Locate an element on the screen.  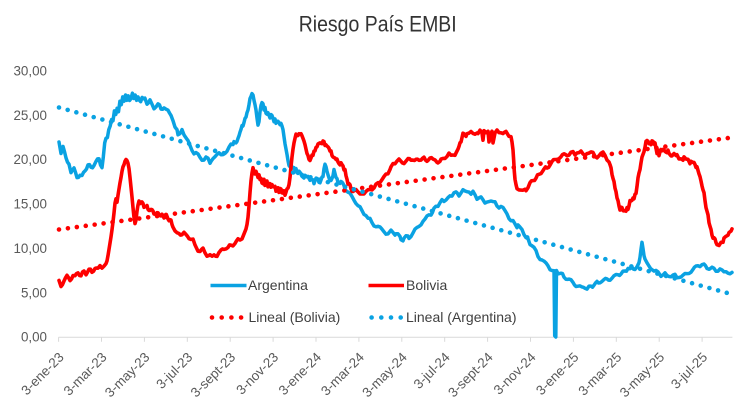
svg-text: 10,00 is located at coordinates (30, 248).